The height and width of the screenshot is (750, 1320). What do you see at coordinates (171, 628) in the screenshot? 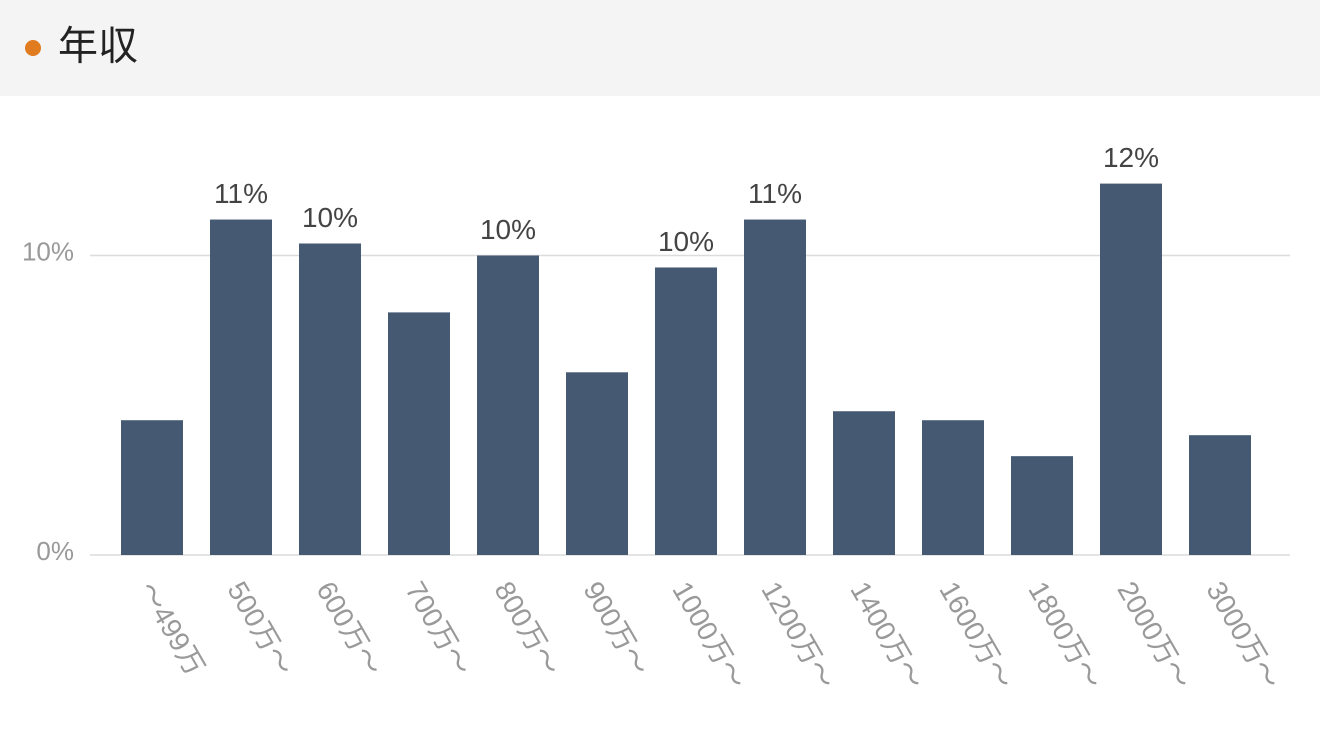
I see `x-tick-label: 〜499万` at bounding box center [171, 628].